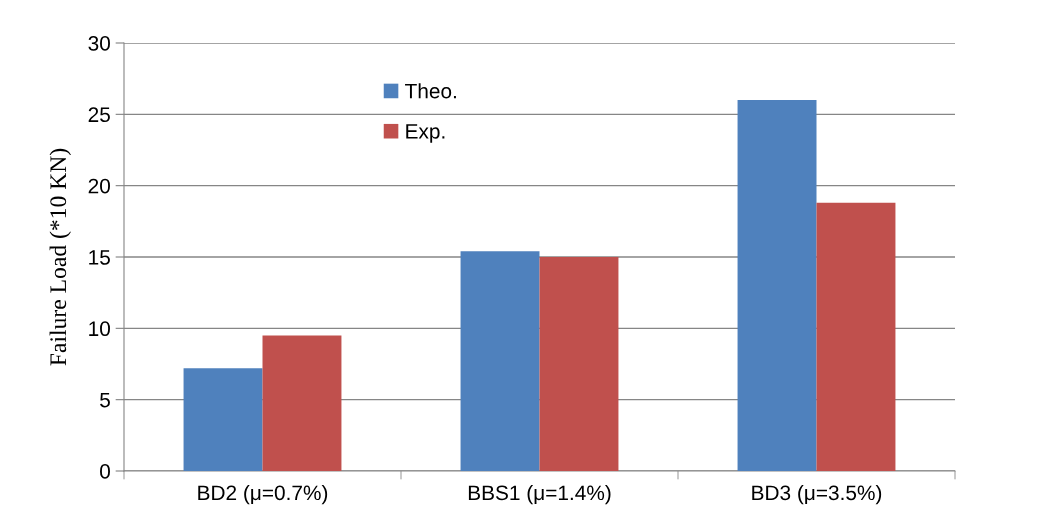 The height and width of the screenshot is (517, 1038). Describe the element at coordinates (99, 115) in the screenshot. I see `y-tick-label: 25` at that location.